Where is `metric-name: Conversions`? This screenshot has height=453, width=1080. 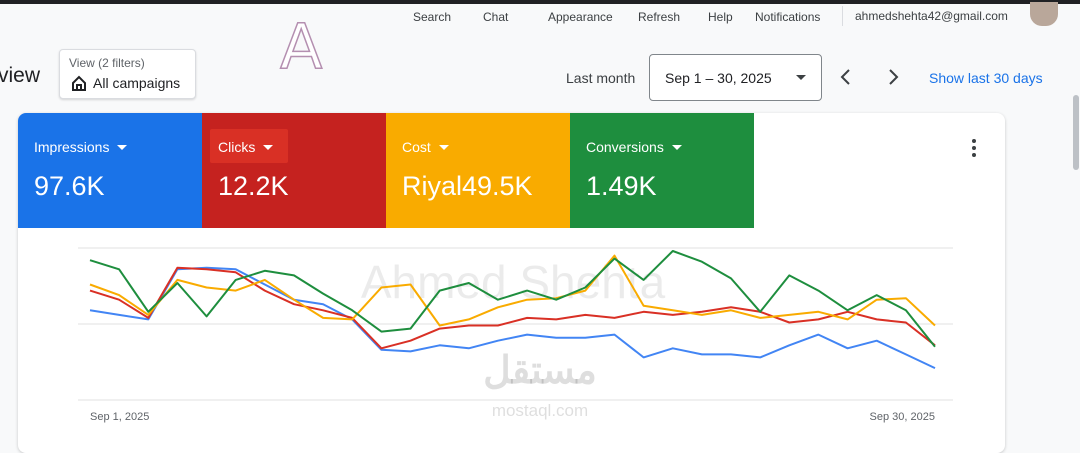
metric-name: Conversions is located at coordinates (634, 147).